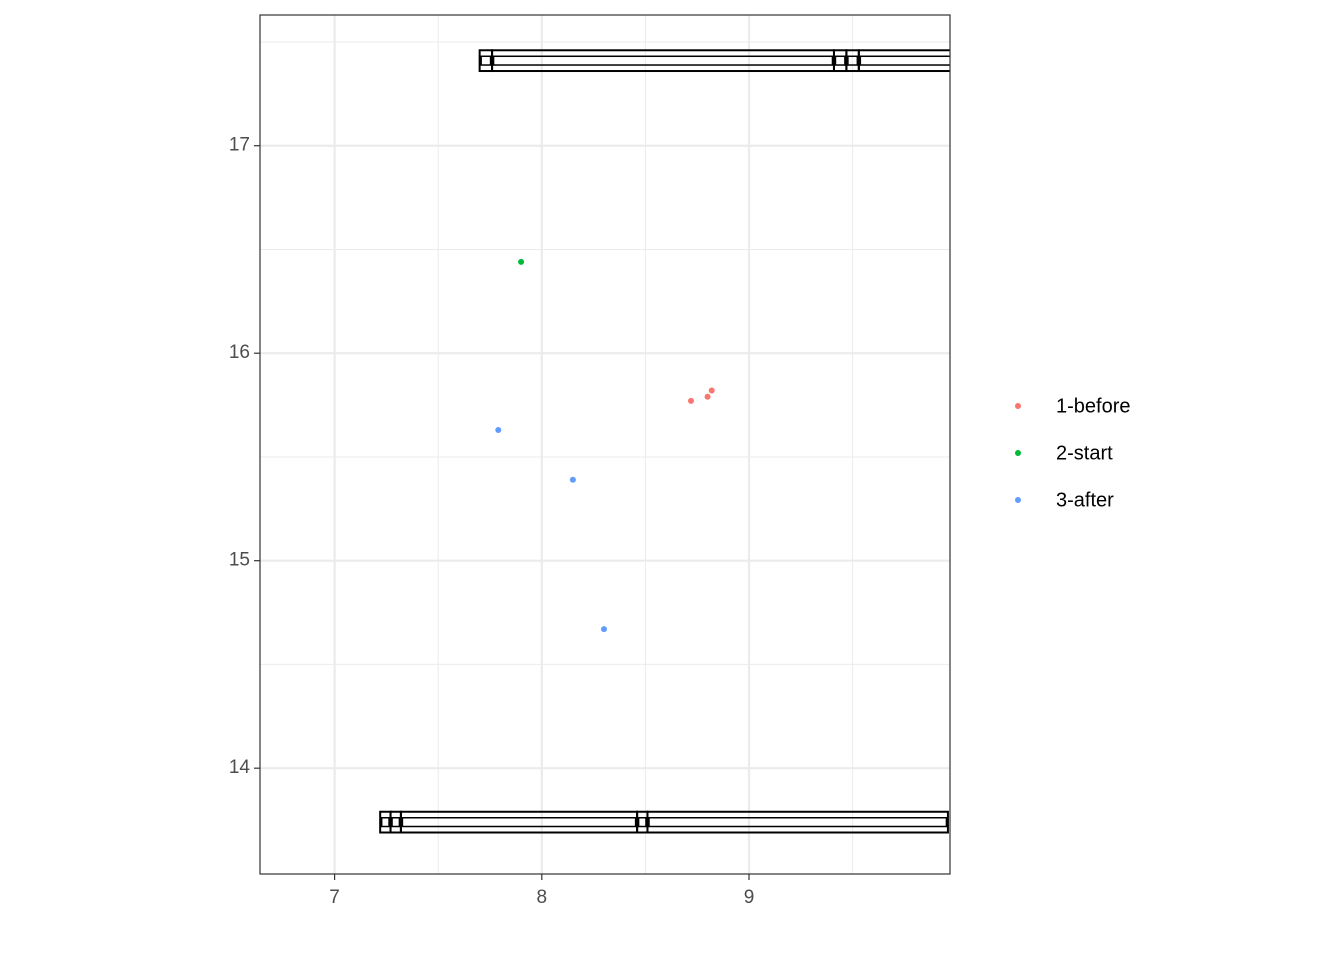 This screenshot has width=1344, height=960. I want to click on legend-label: 2-start, so click(1084, 453).